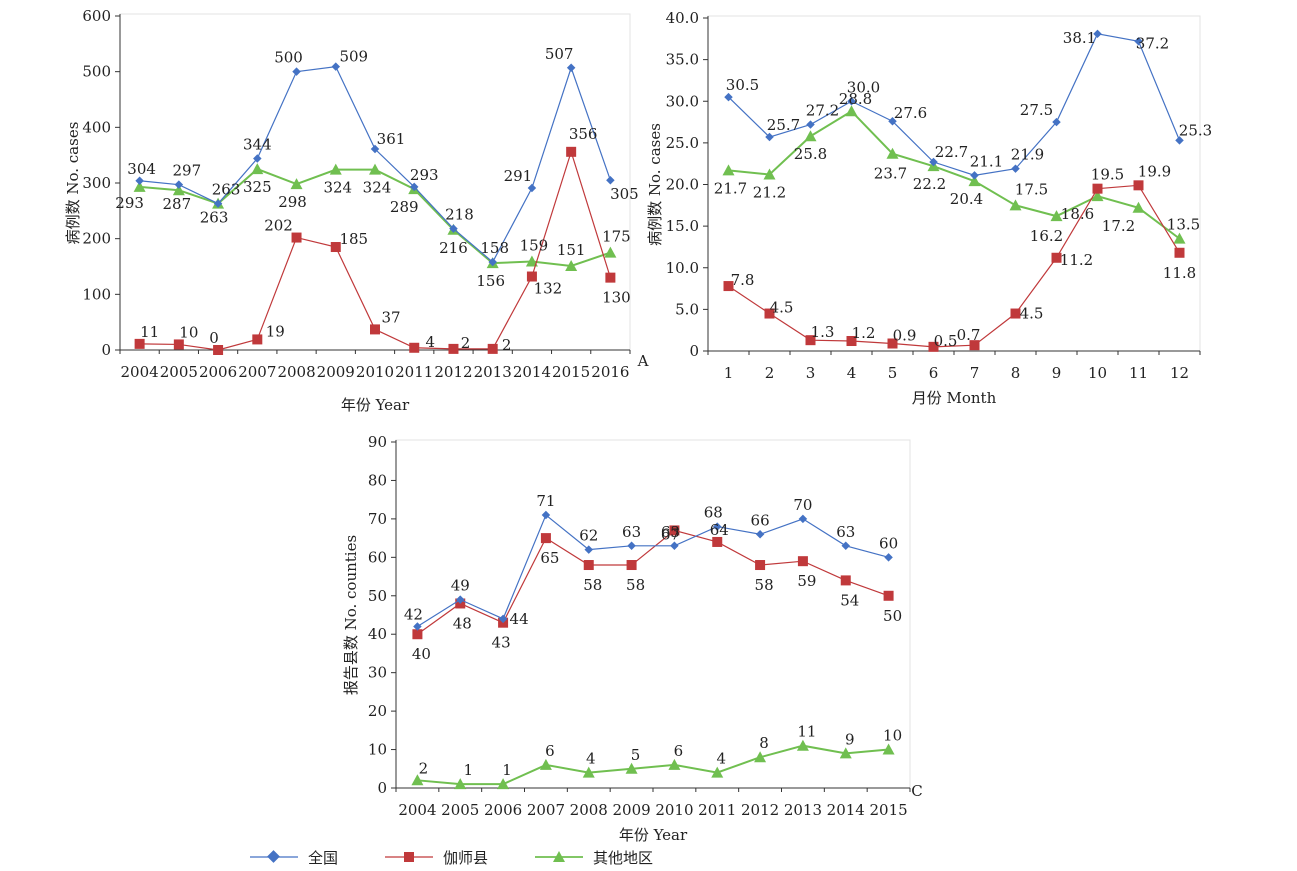 The height and width of the screenshot is (871, 1297). I want to click on chart-a-data-label-national: 361, so click(391, 139).